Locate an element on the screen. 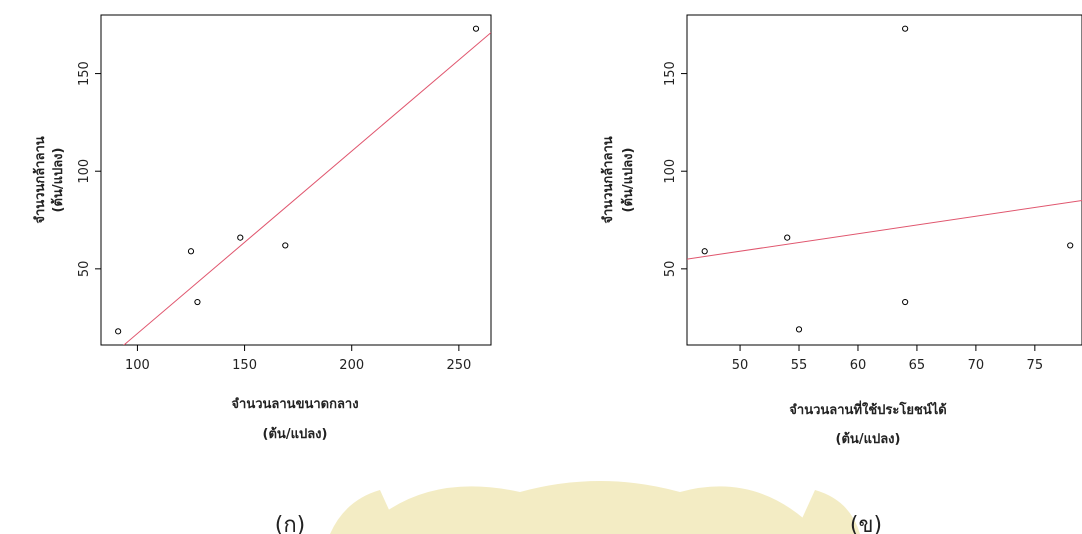 Image resolution: width=1082 pixels, height=534 pixels. x-tick-label: 60 is located at coordinates (858, 365).